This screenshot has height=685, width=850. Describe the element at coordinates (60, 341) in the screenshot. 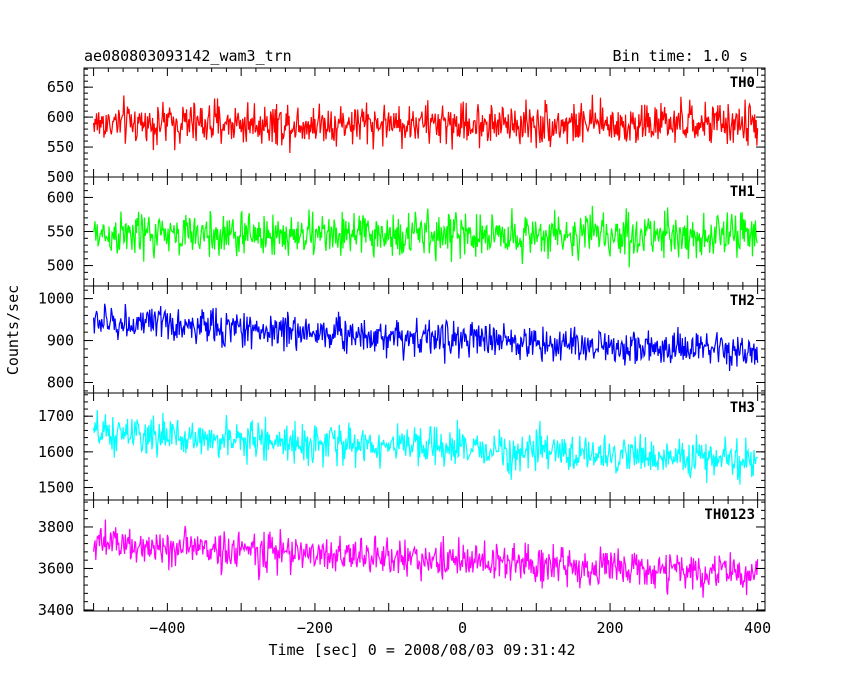

I see `y-tick-label: 900` at that location.